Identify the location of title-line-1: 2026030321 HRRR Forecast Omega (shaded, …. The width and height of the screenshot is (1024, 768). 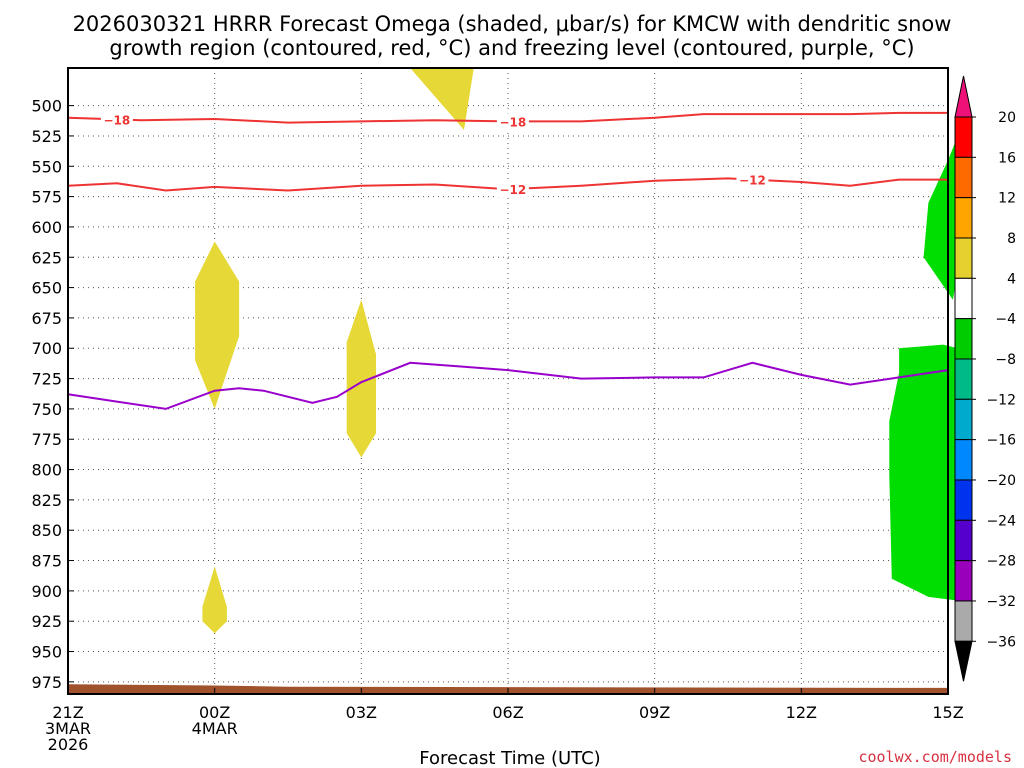
(512, 24).